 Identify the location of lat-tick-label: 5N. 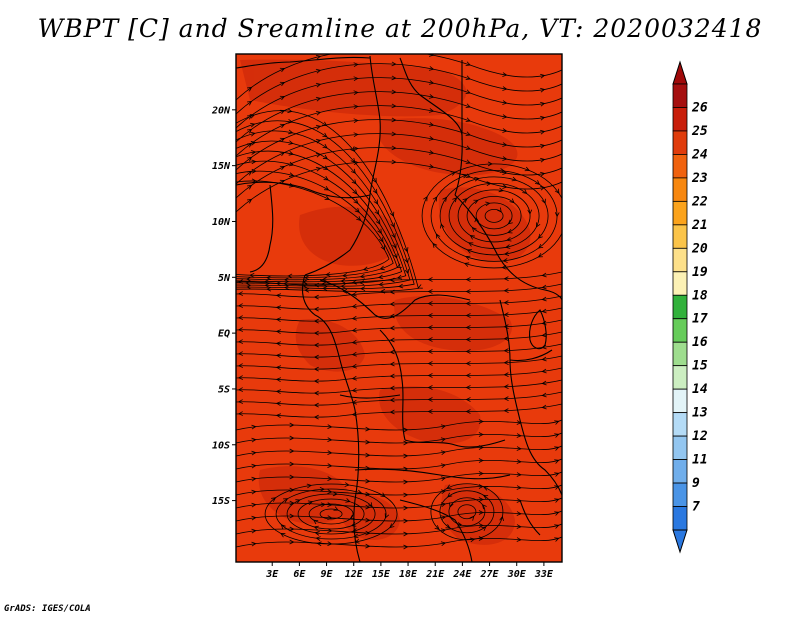
(224, 278).